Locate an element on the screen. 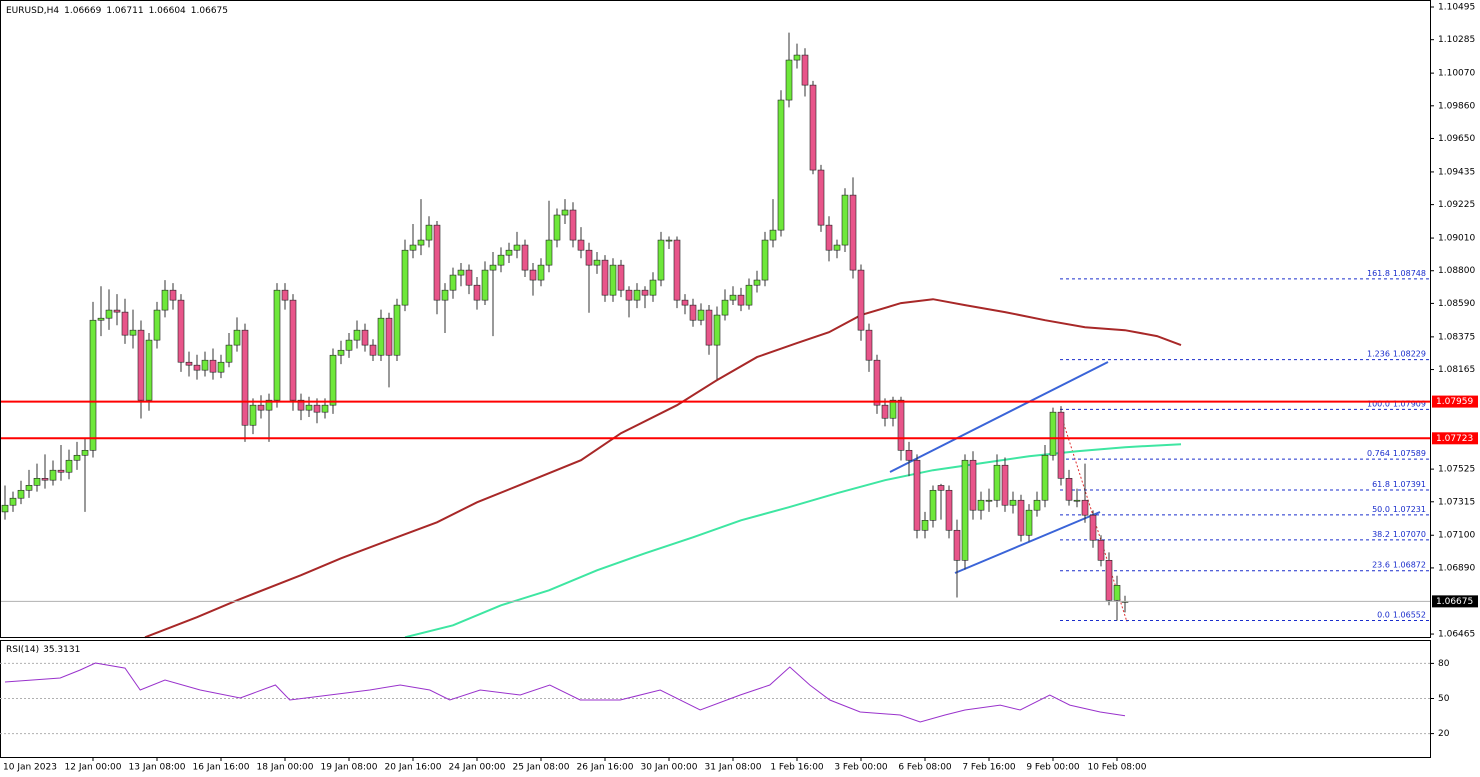 Image resolution: width=1480 pixels, height=777 pixels. price-tag-label: 1.07959 is located at coordinates (1454, 402).